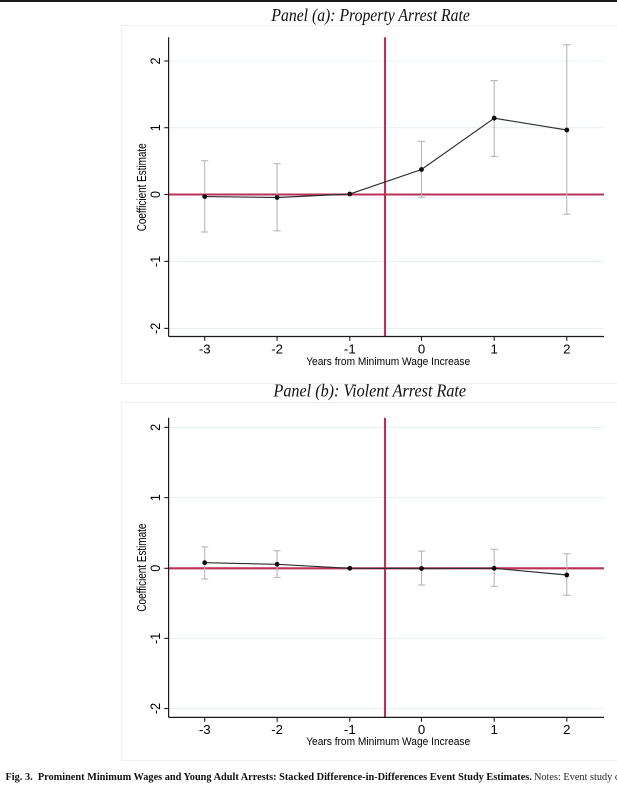 Image resolution: width=617 pixels, height=785 pixels. Describe the element at coordinates (370, 15) in the screenshot. I see `svg-text:Panel (a): Property Arrest Rat: Panel (a): Property Arrest Rate` at that location.